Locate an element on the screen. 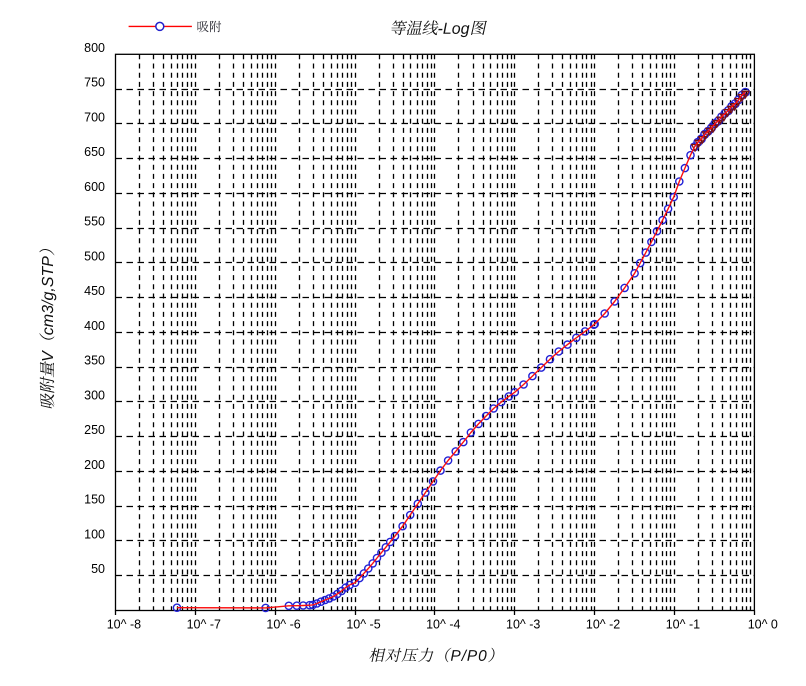 This screenshot has width=806, height=686. svg-text: 10^ -3 is located at coordinates (523, 625).